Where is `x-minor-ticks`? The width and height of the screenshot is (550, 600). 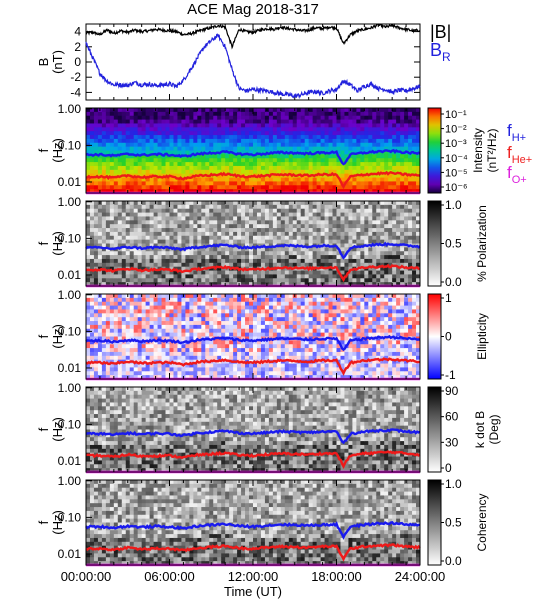 x-minor-ticks is located at coordinates (253, 62).